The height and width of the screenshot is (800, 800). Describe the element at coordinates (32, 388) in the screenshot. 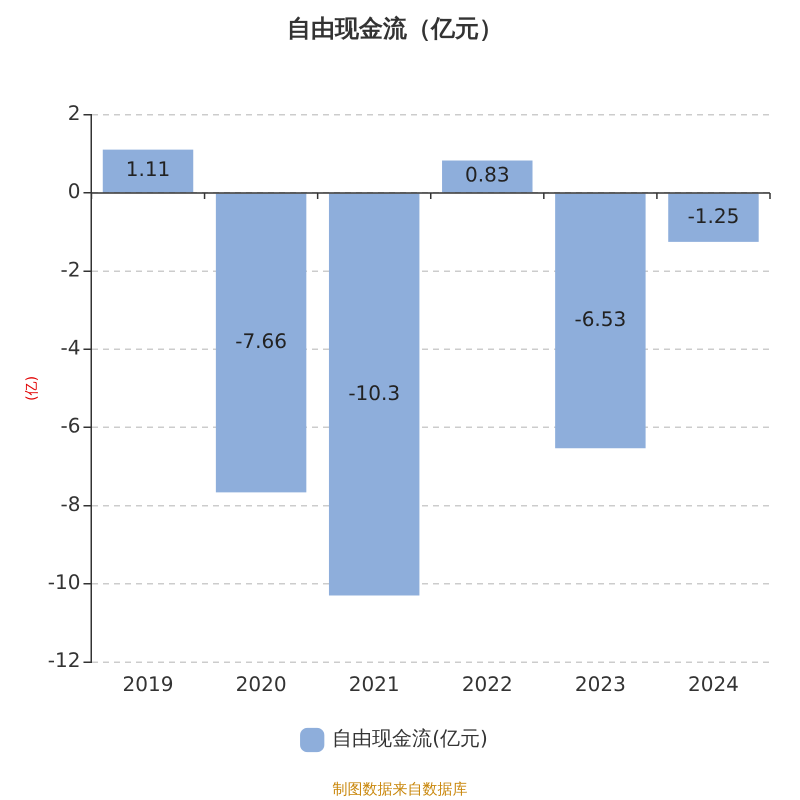

I see `y-axis-title: (亿)` at that location.